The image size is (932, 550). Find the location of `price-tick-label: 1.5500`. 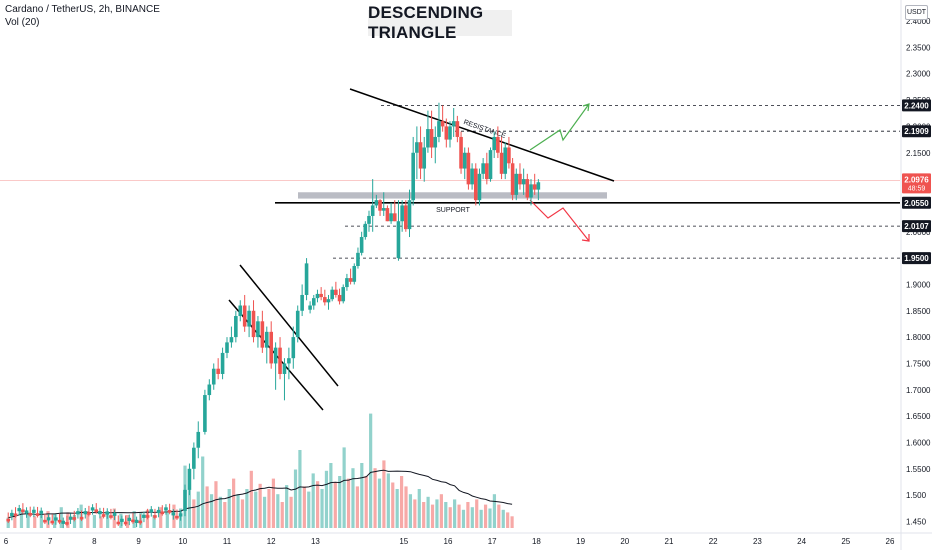

price-tick-label: 1.5500 is located at coordinates (918, 469).